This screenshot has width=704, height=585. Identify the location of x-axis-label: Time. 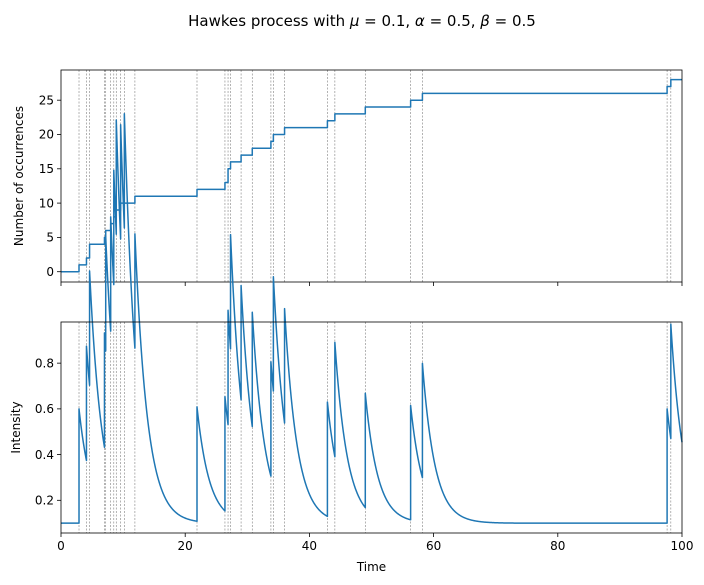
(371, 567).